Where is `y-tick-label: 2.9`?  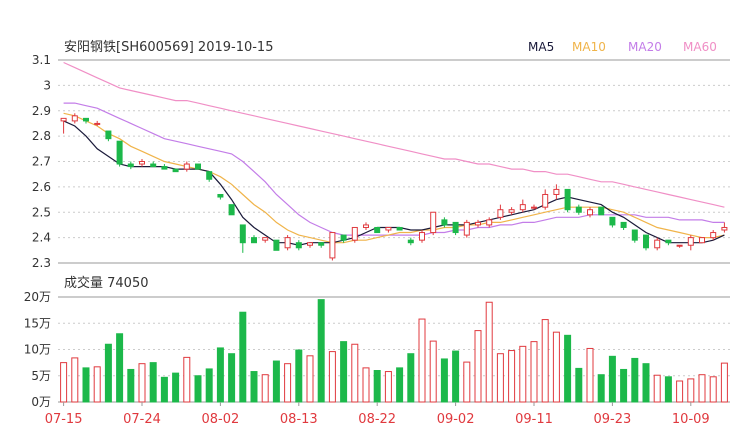
y-tick-label: 2.9 is located at coordinates (41, 111).